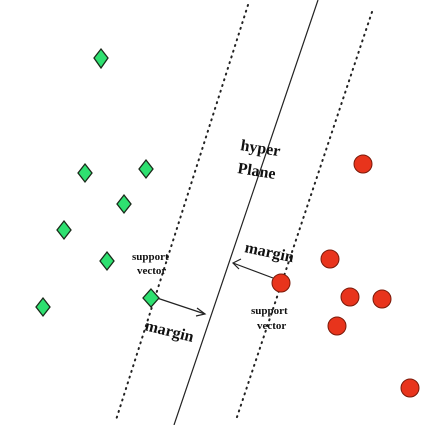  Describe the element at coordinates (269, 311) in the screenshot. I see `support-vector-label-right-line1: support` at that location.